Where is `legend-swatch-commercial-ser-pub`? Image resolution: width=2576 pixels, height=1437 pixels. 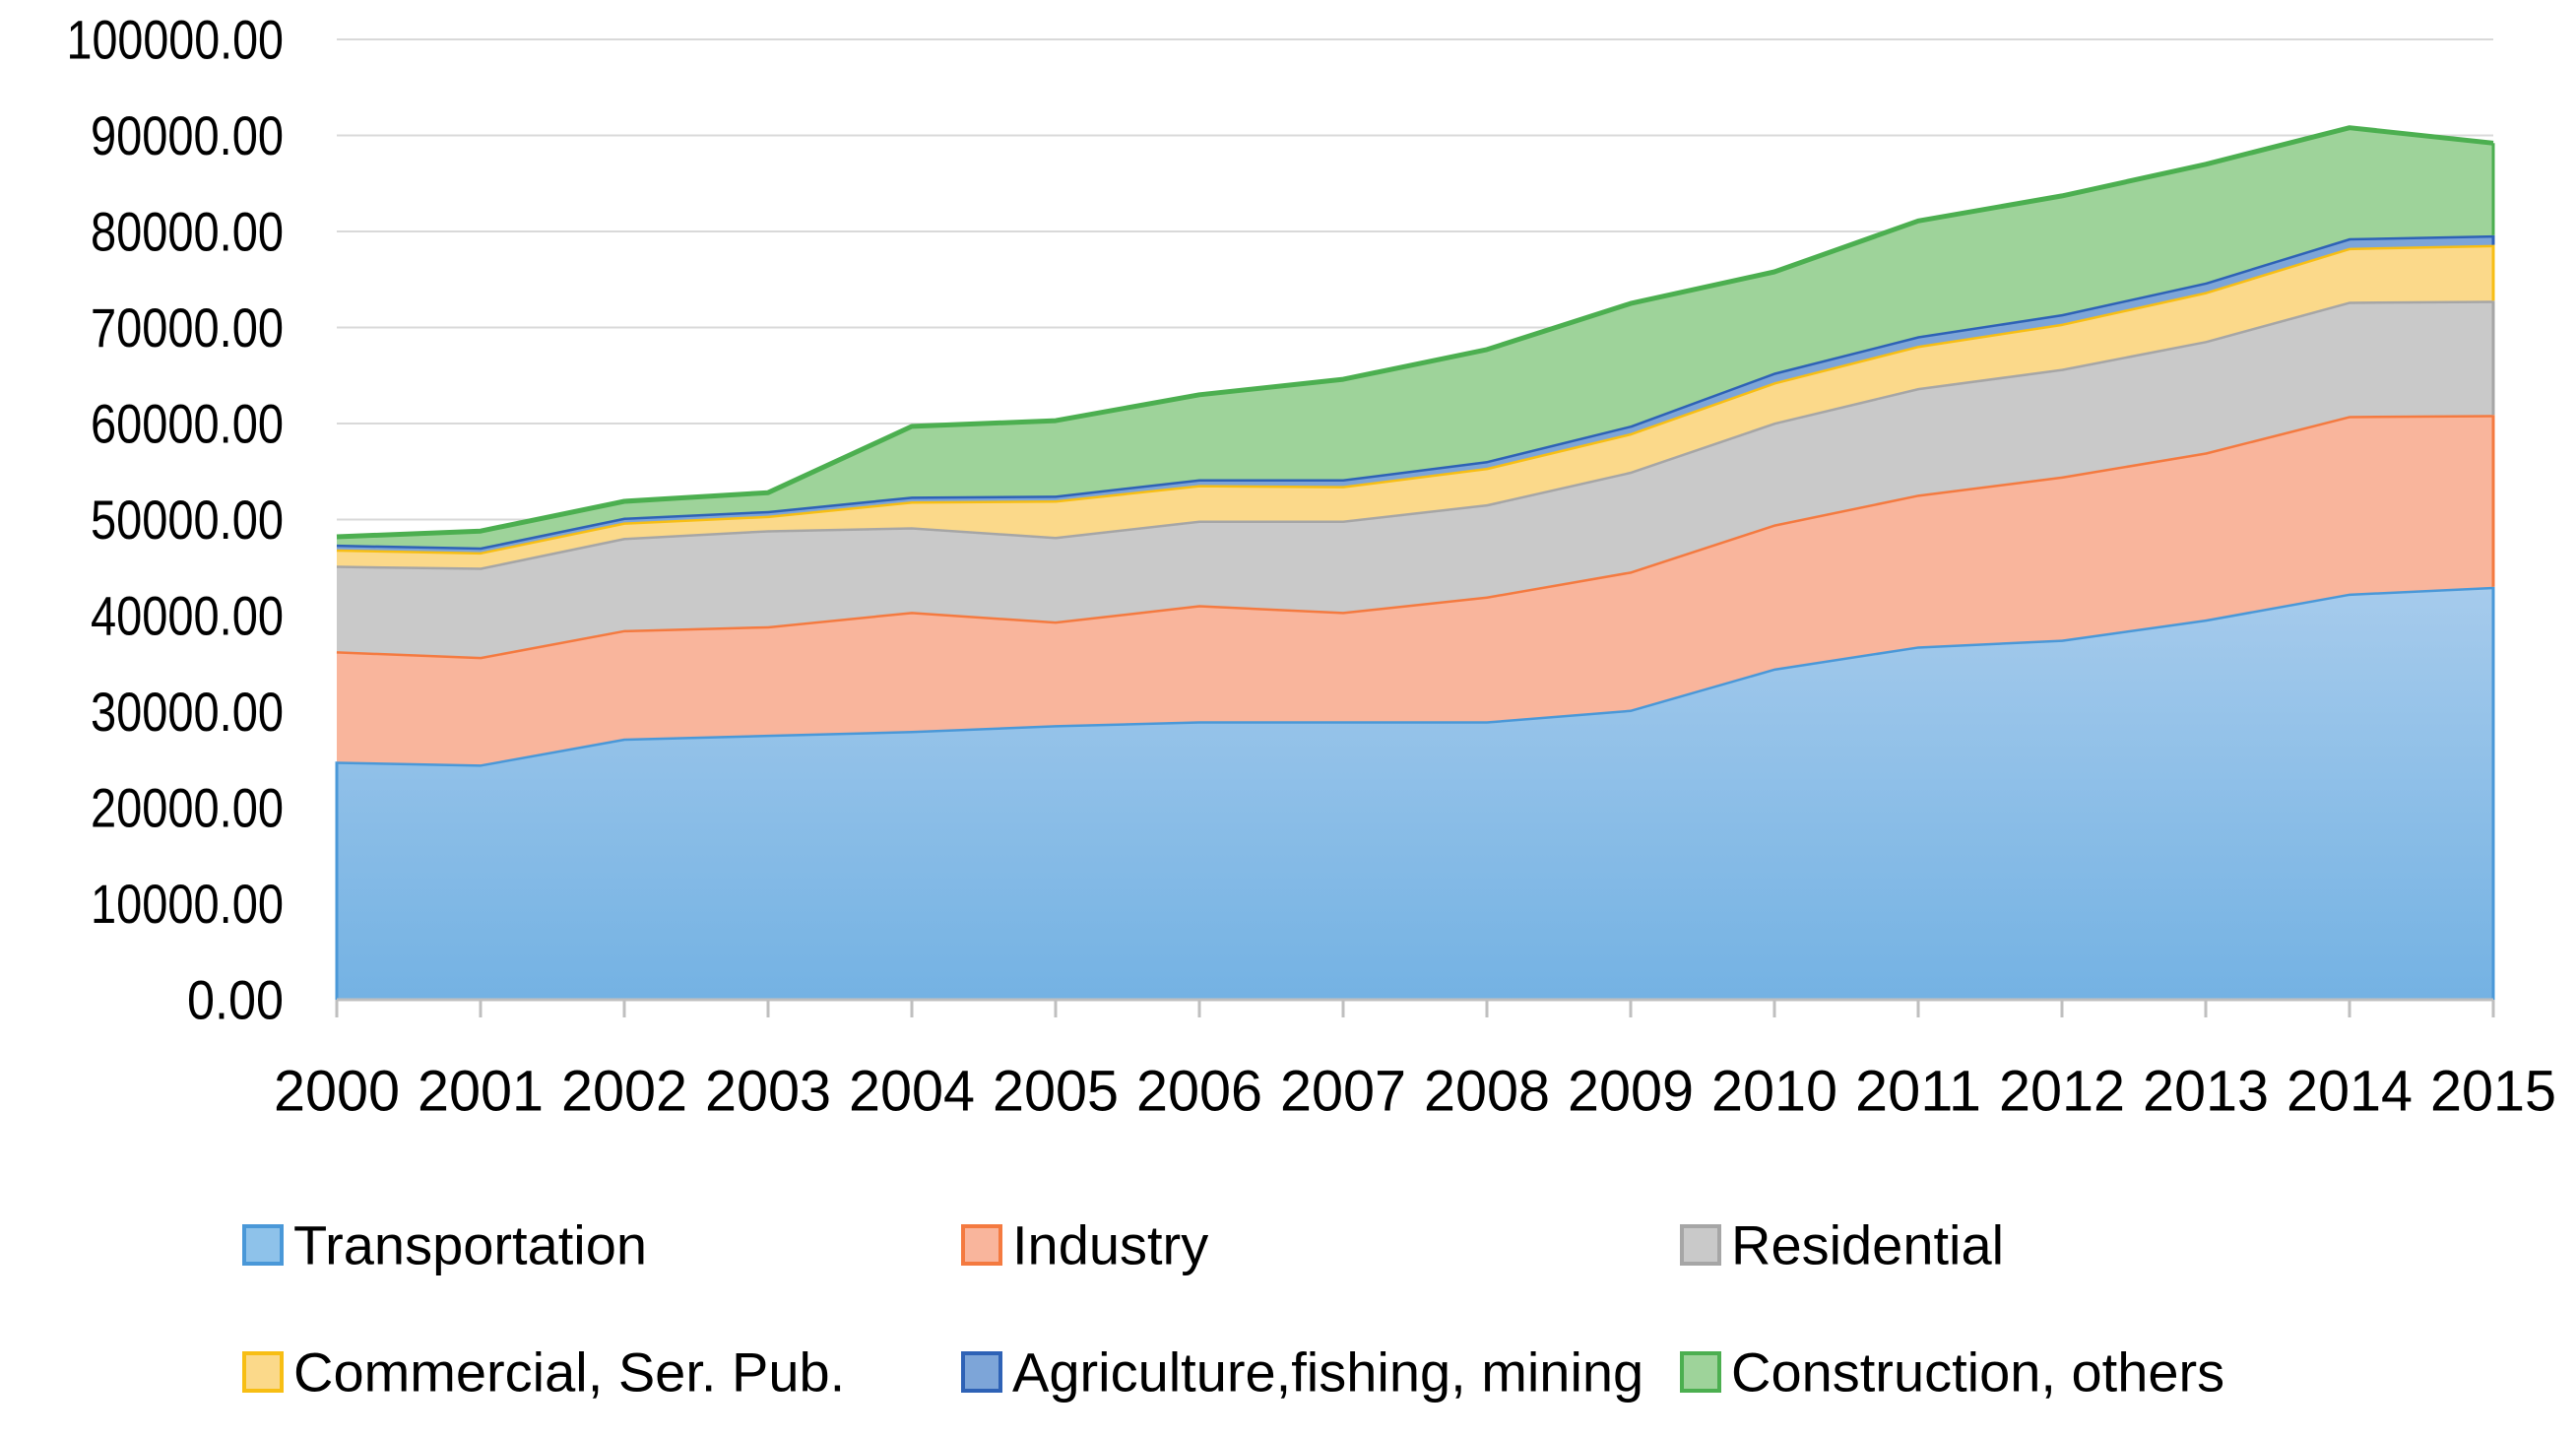 legend-swatch-commercial-ser-pub is located at coordinates (263, 1372).